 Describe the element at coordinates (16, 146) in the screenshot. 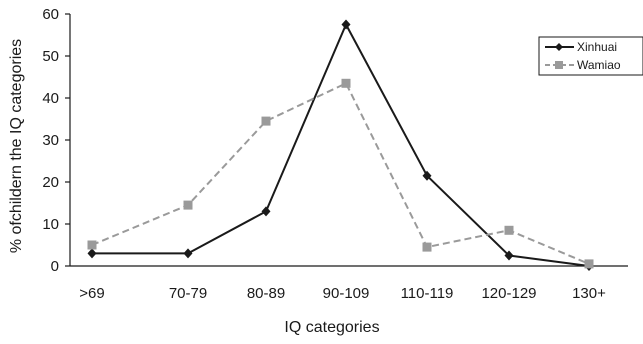

I see `y-axis-title: % ofchildern the IQ categories` at that location.